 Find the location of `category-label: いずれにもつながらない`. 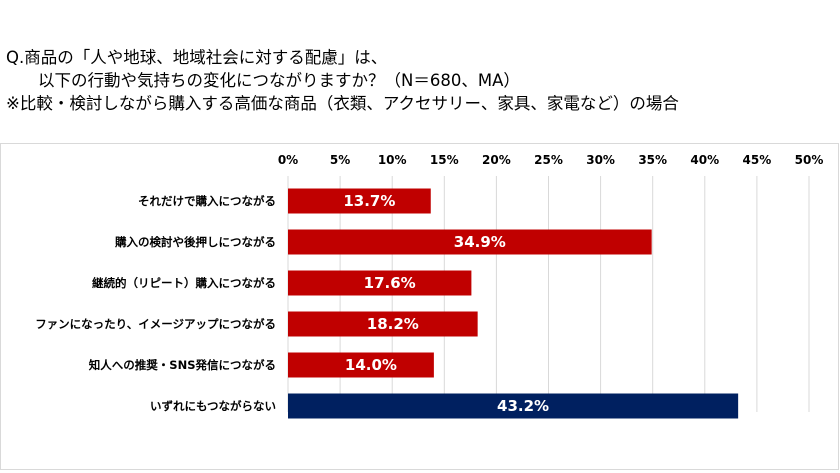

category-label: いずれにもつながらない is located at coordinates (213, 406).